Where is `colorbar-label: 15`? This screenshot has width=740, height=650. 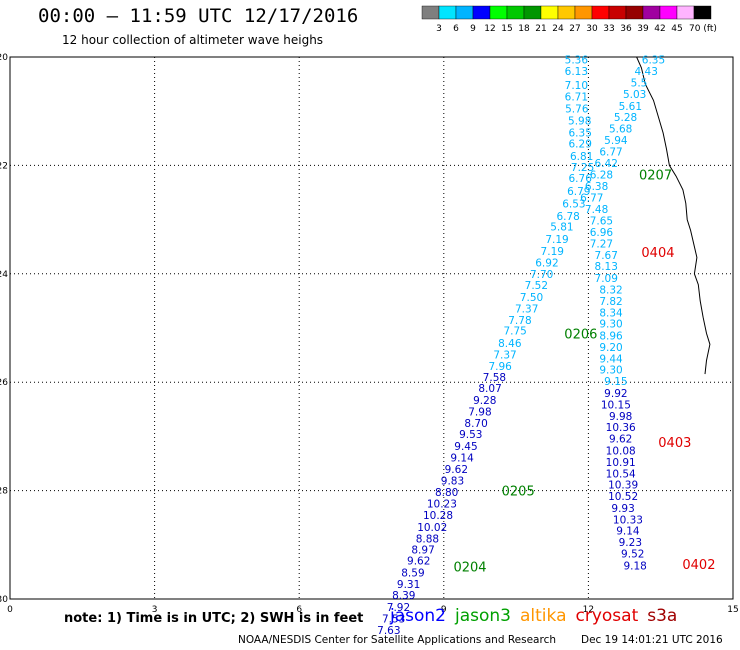
colorbar-label: 15 is located at coordinates (506, 29).